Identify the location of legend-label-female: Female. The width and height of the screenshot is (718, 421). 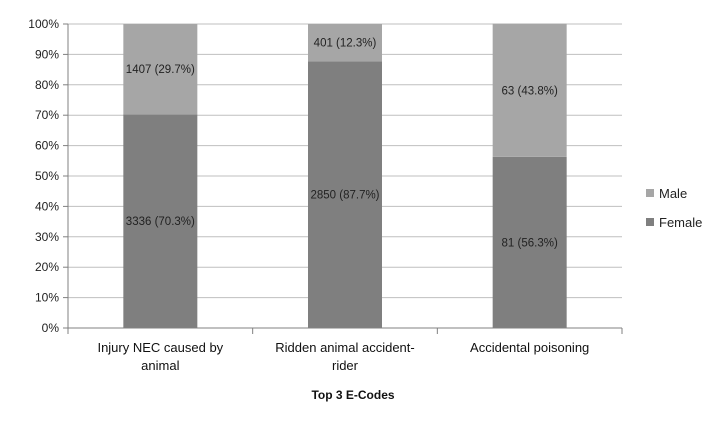
(680, 222).